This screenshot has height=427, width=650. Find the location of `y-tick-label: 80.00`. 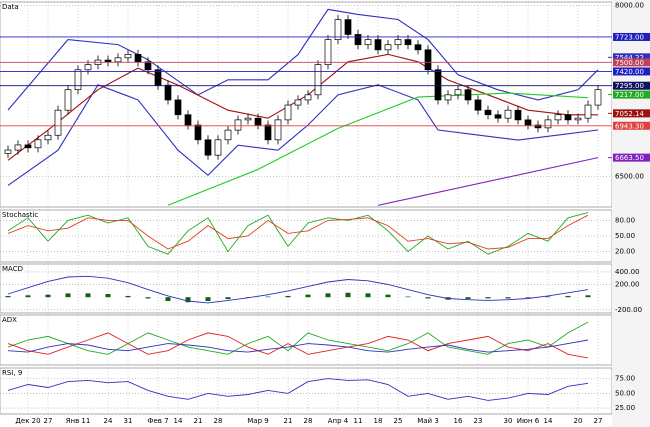

y-tick-label: 80.00 is located at coordinates (625, 220).